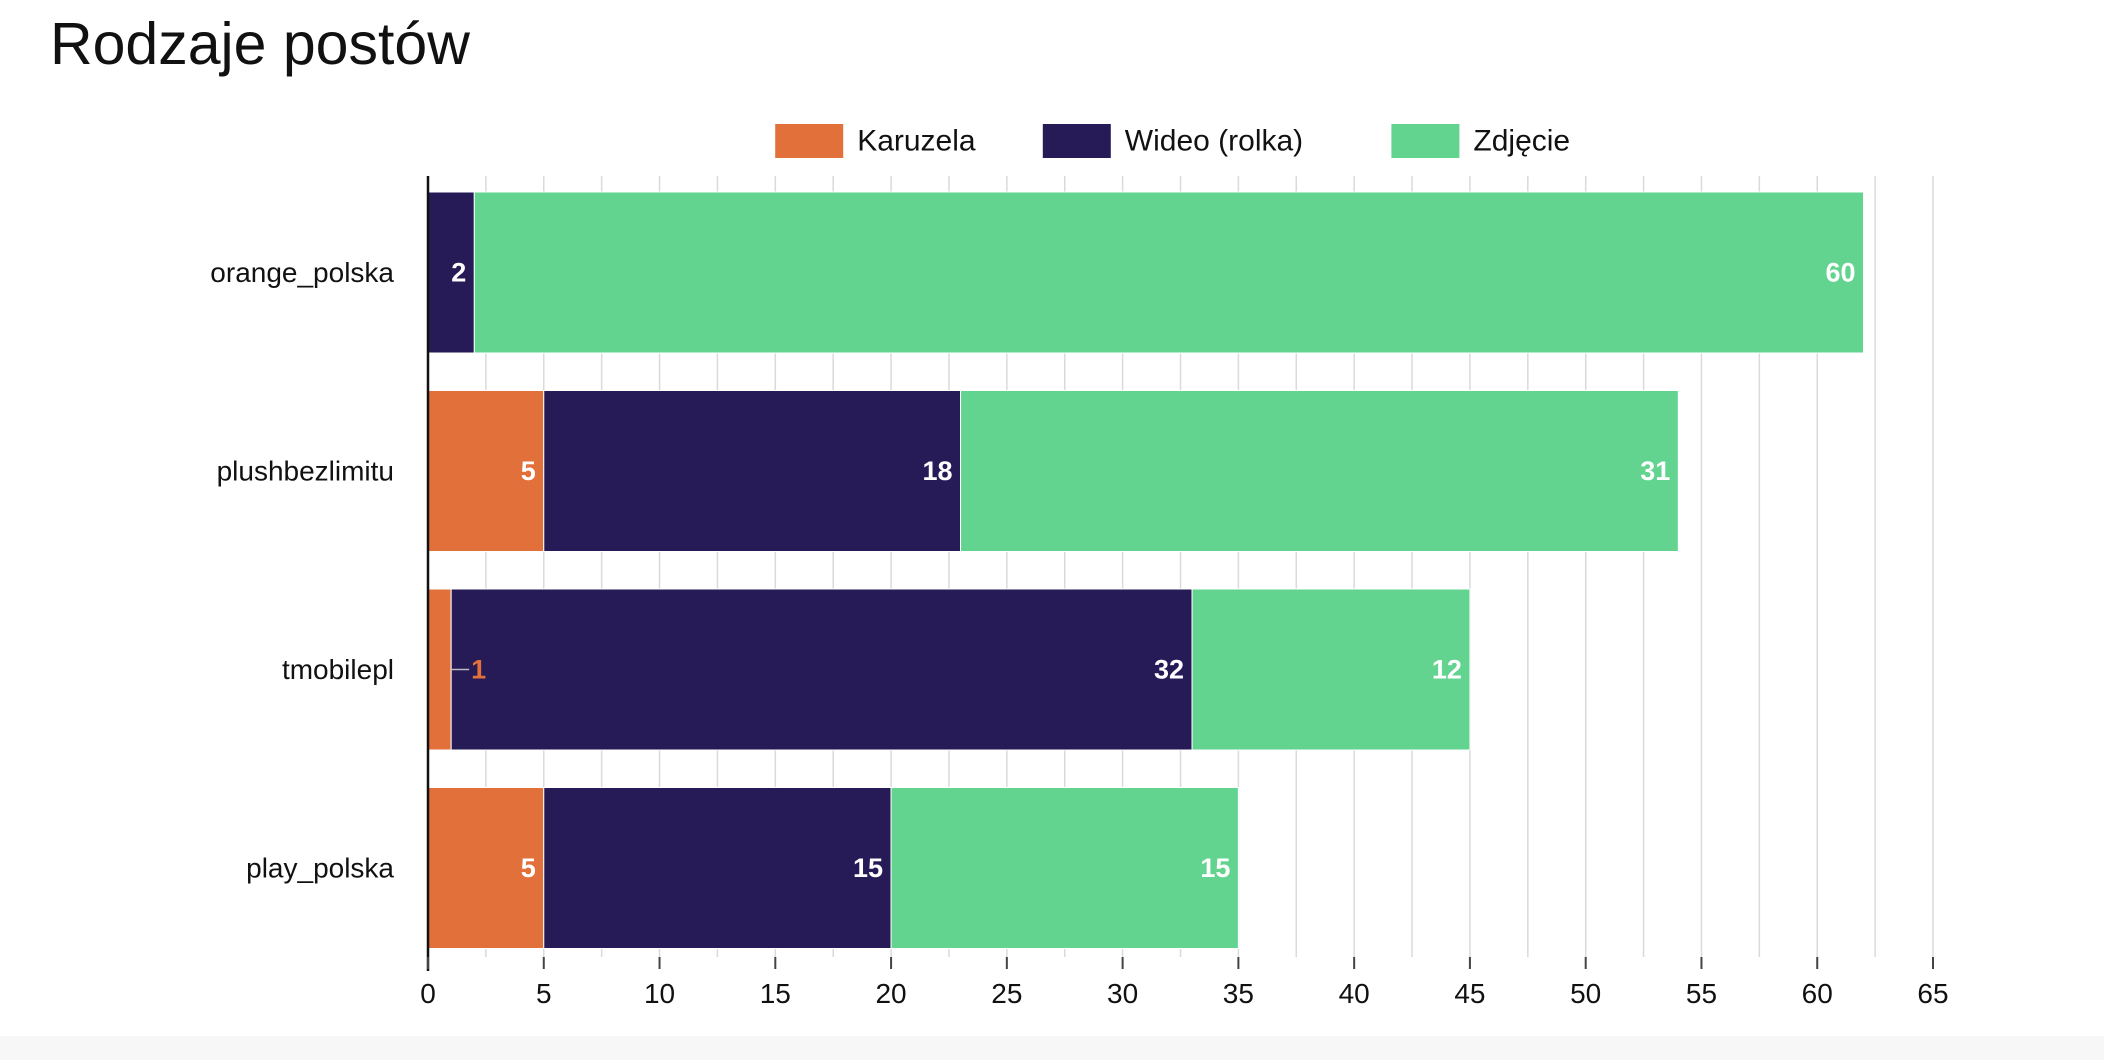 The height and width of the screenshot is (1060, 2104). What do you see at coordinates (428, 993) in the screenshot?
I see `x-tick-label: 0` at bounding box center [428, 993].